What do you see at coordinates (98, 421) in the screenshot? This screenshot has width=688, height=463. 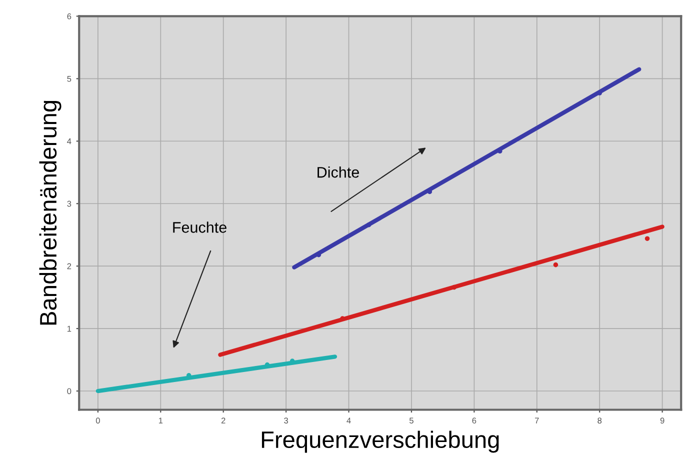 I see `x-tick-label: 0` at bounding box center [98, 421].